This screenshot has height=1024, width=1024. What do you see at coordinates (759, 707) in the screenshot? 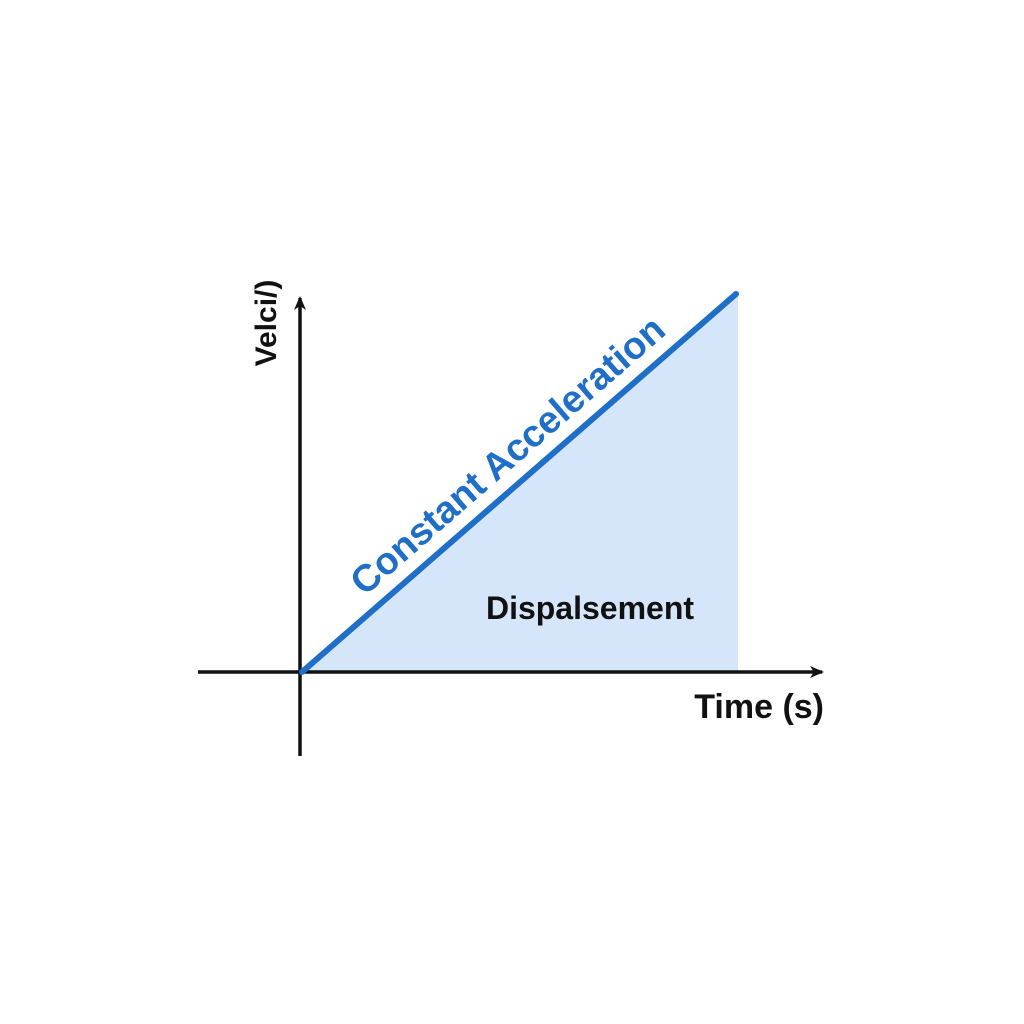
I see `x-axis-label: Time (s)` at bounding box center [759, 707].